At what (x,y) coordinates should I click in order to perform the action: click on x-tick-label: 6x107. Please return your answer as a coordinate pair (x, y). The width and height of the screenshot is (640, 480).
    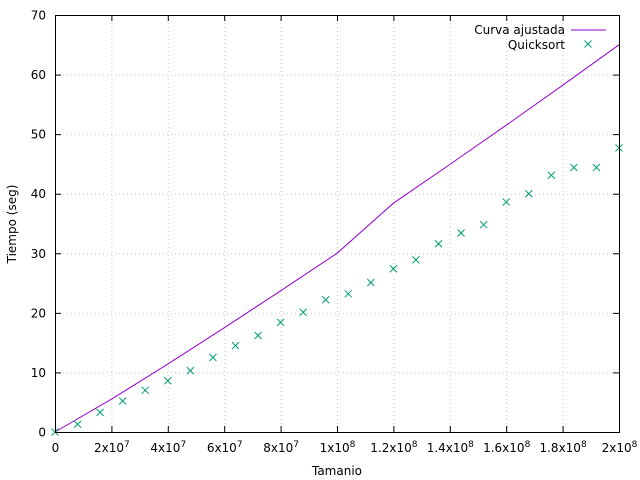
    Looking at the image, I should click on (225, 447).